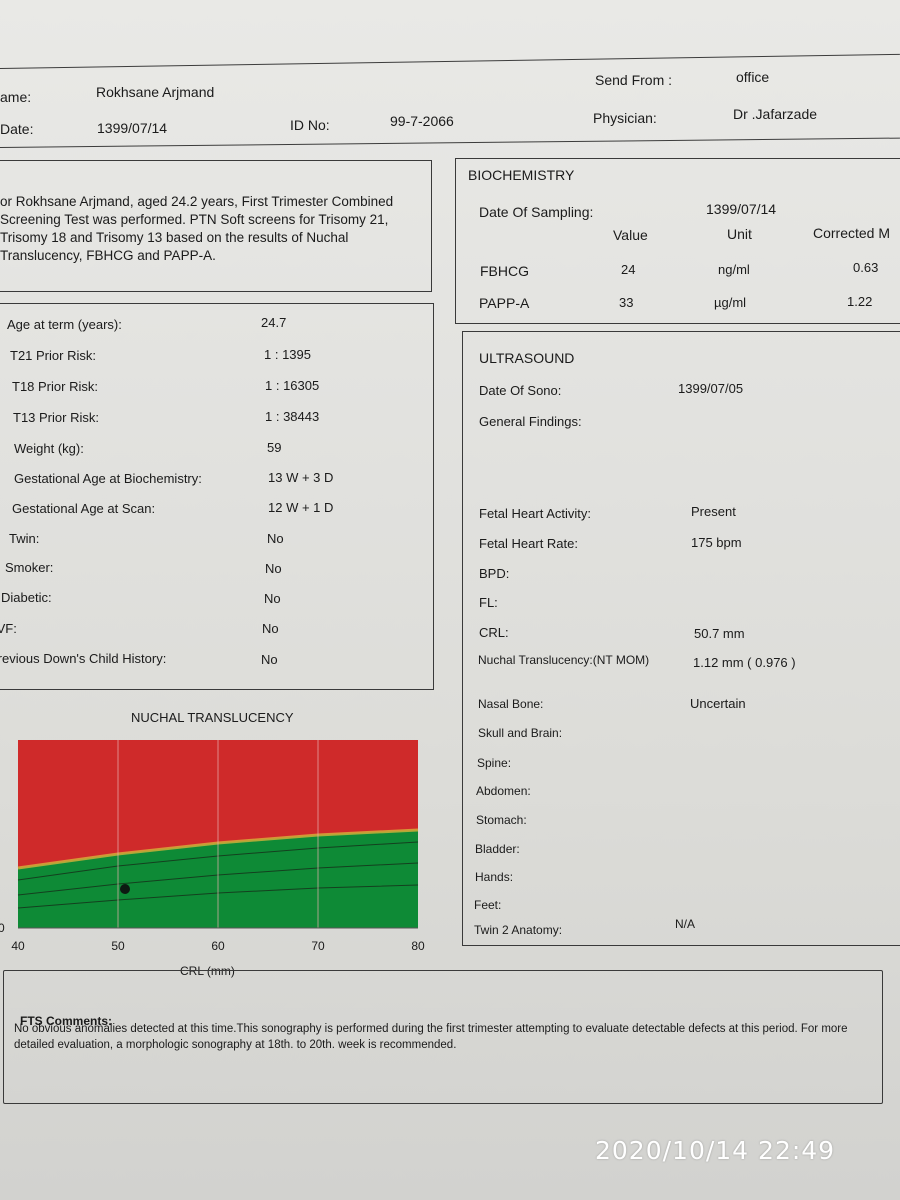  What do you see at coordinates (685, 924) in the screenshot?
I see `twin2-anatomy-value: N/A` at bounding box center [685, 924].